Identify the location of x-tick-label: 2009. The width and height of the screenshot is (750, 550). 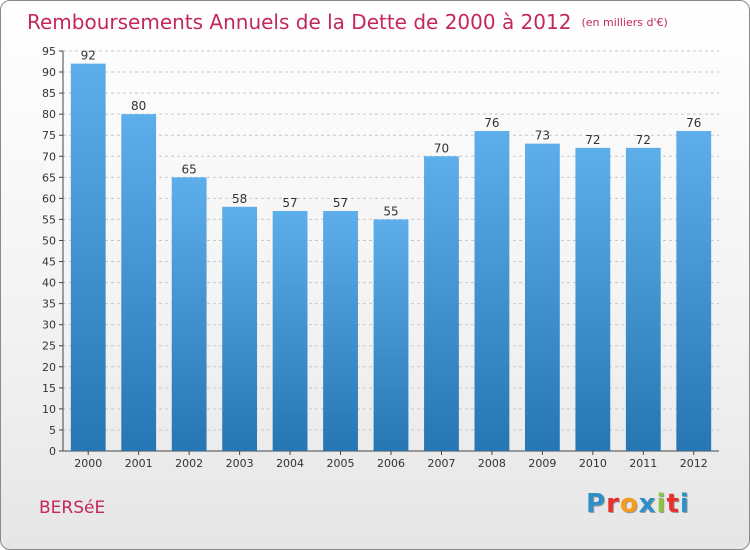
(542, 463).